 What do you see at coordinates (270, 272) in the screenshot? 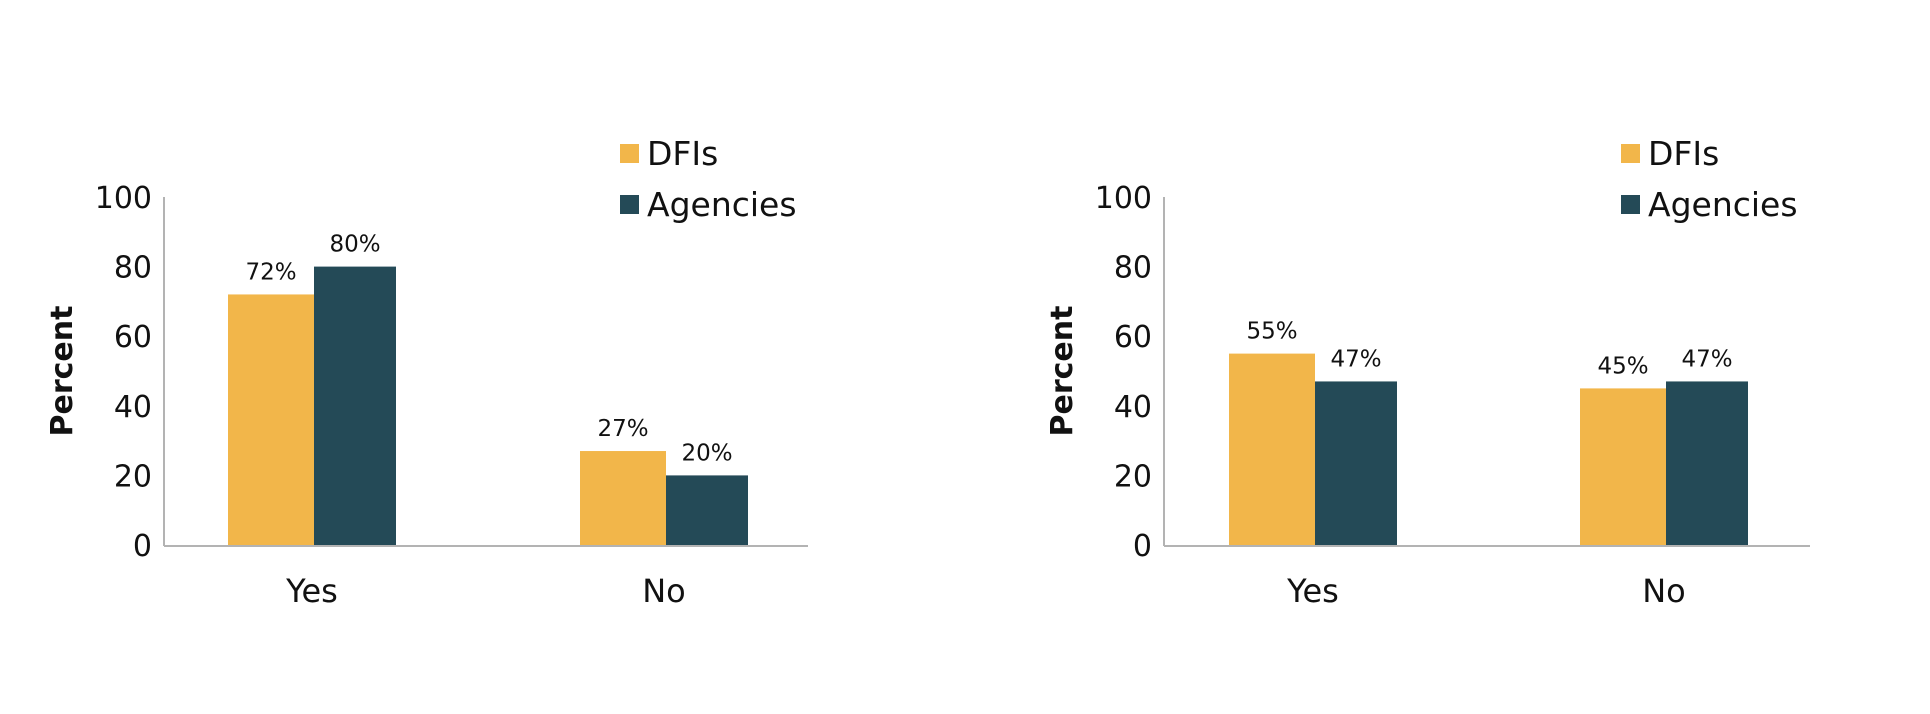
I see `data-label: 72%` at bounding box center [270, 272].